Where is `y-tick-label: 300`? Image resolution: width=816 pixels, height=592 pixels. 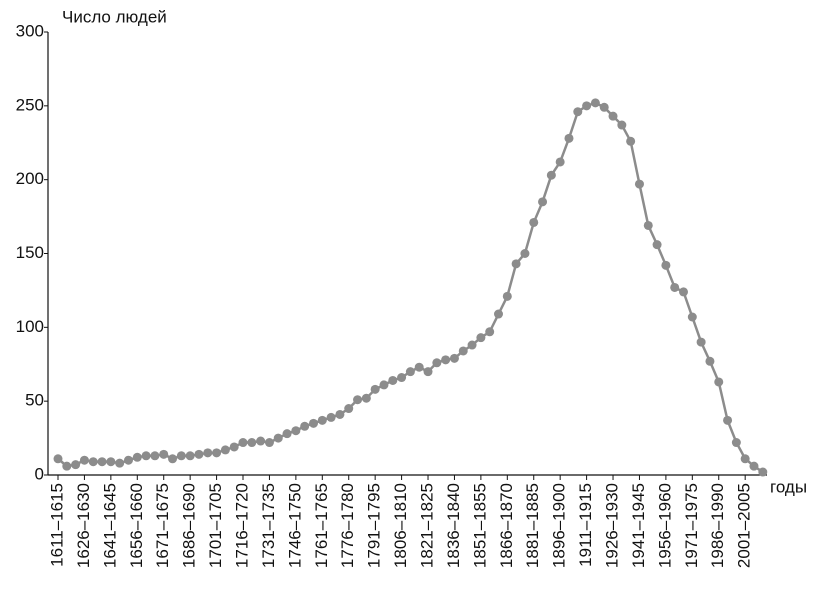 y-tick-label: 300 is located at coordinates (30, 30).